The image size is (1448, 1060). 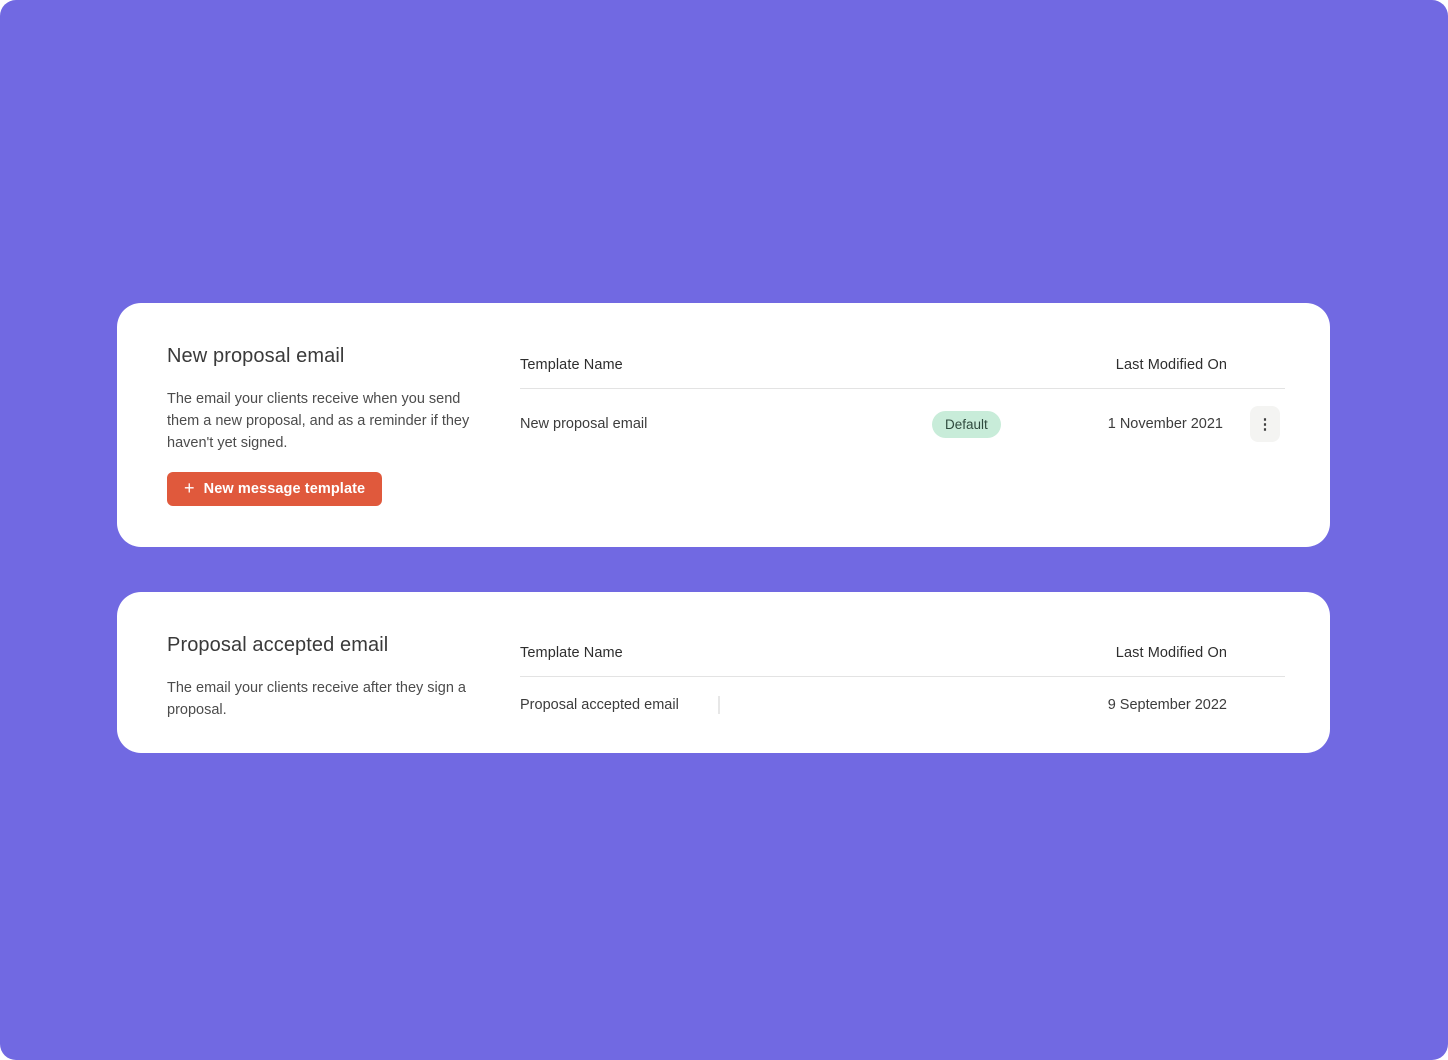 I want to click on template-name-cell: Proposal accepted email, so click(x=599, y=705).